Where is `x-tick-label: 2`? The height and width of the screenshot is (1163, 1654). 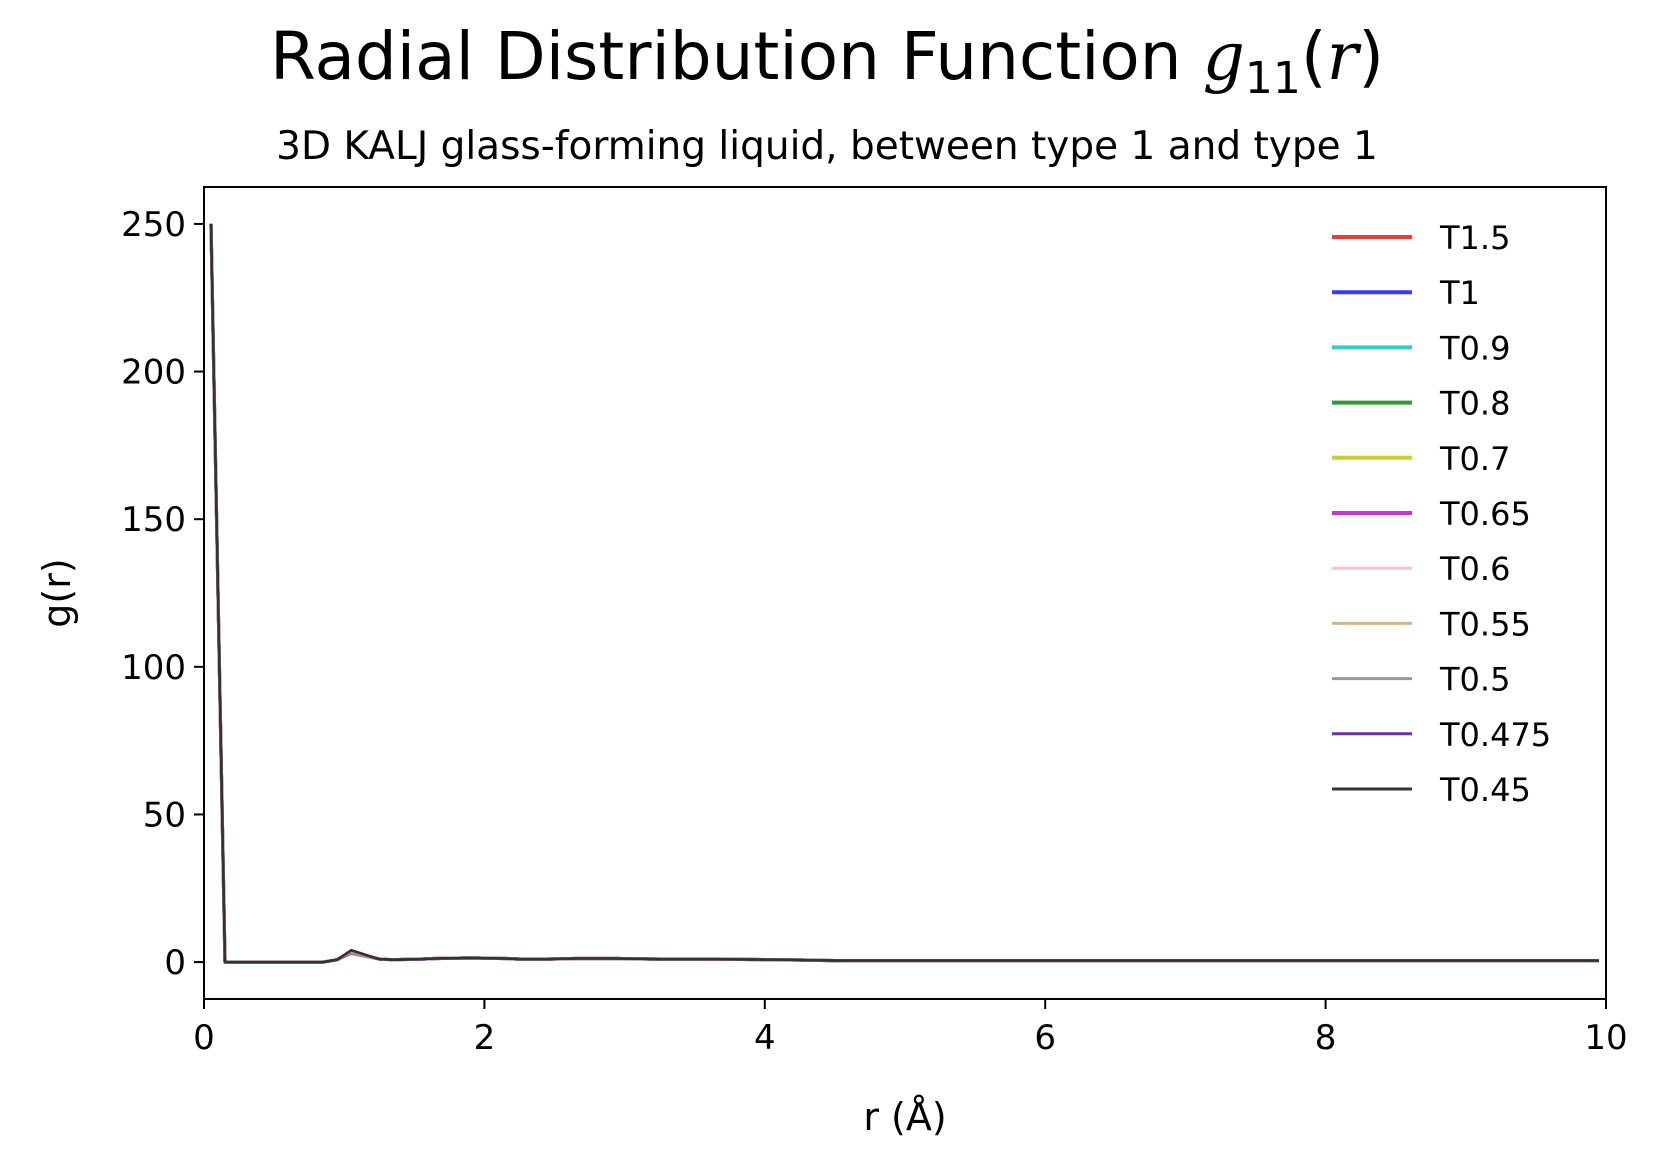
x-tick-label: 2 is located at coordinates (485, 1038).